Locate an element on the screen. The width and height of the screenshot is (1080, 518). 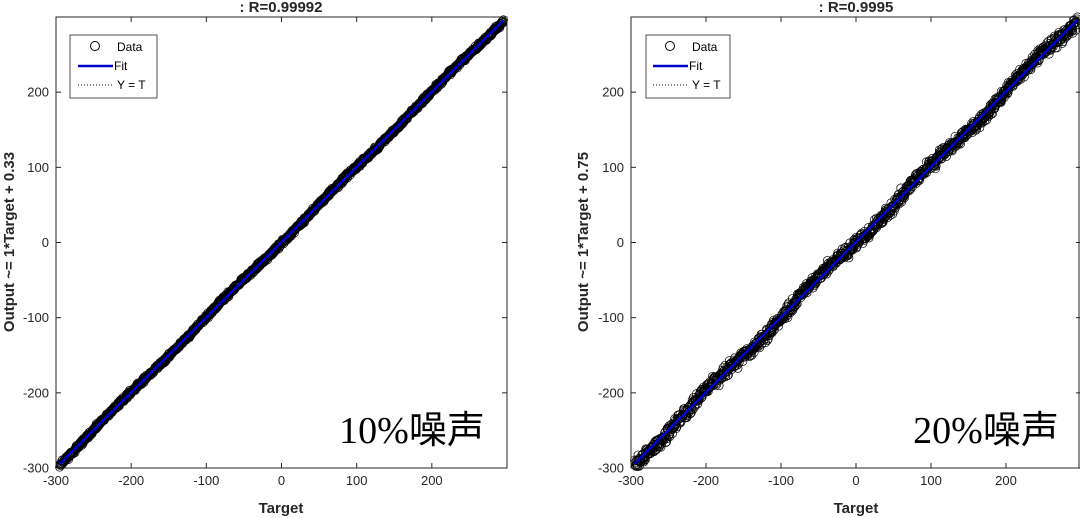
plot-title: : R=0.99992 is located at coordinates (281, 8).